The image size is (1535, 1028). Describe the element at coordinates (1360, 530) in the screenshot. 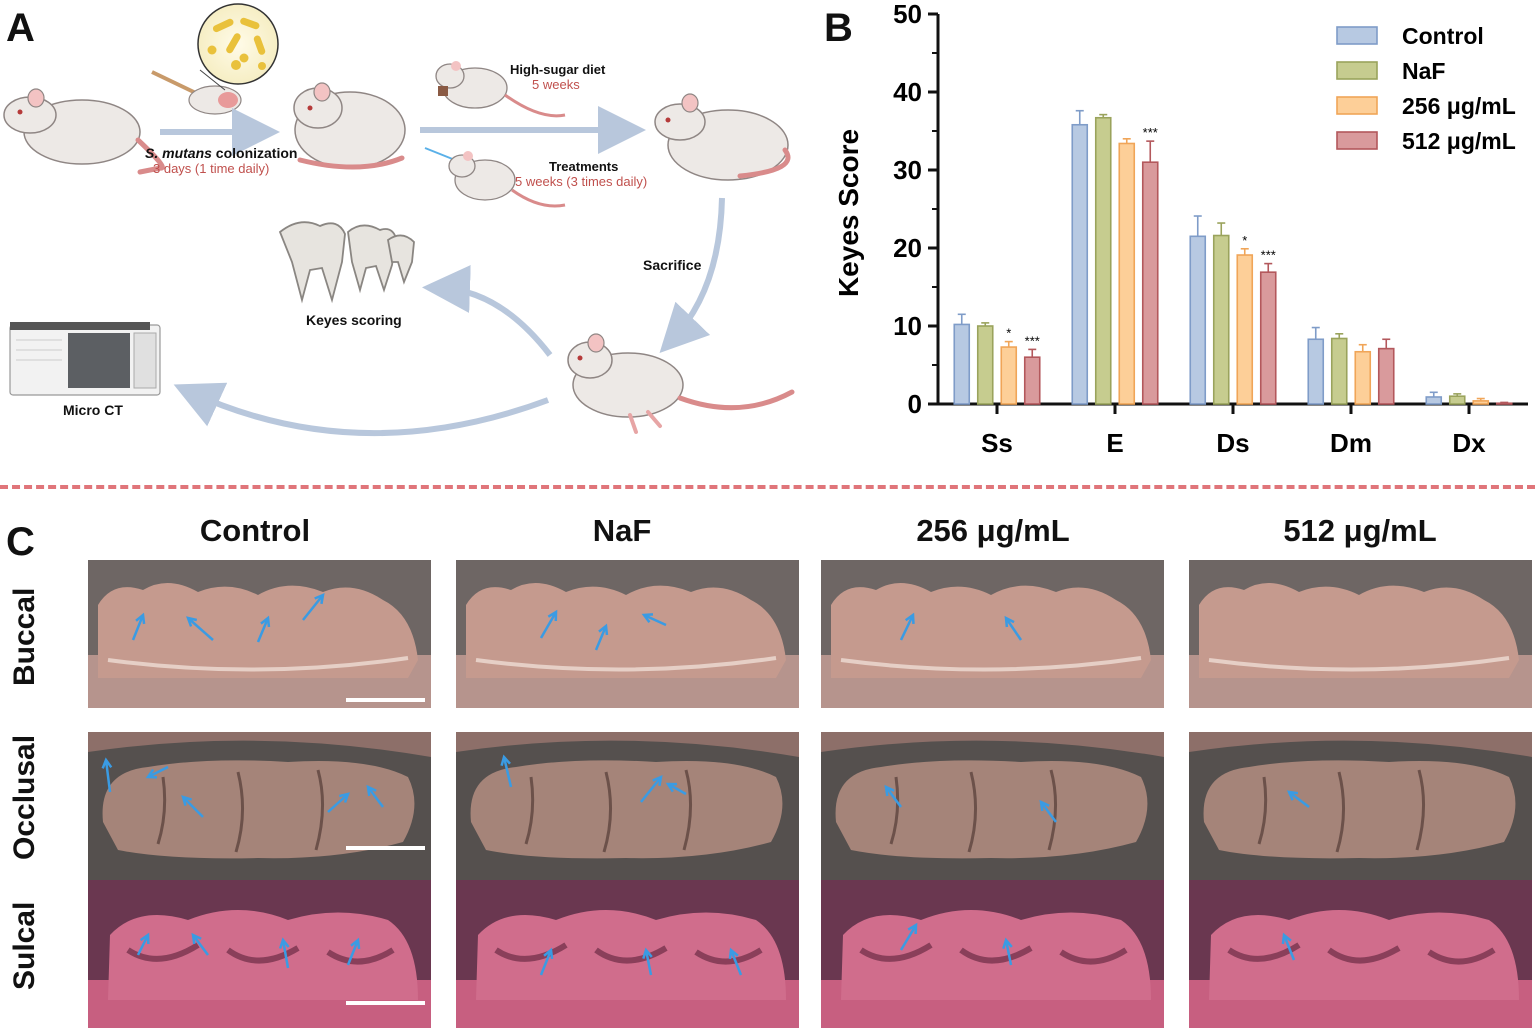

I see `column-title-512: 512 μg/mL` at that location.